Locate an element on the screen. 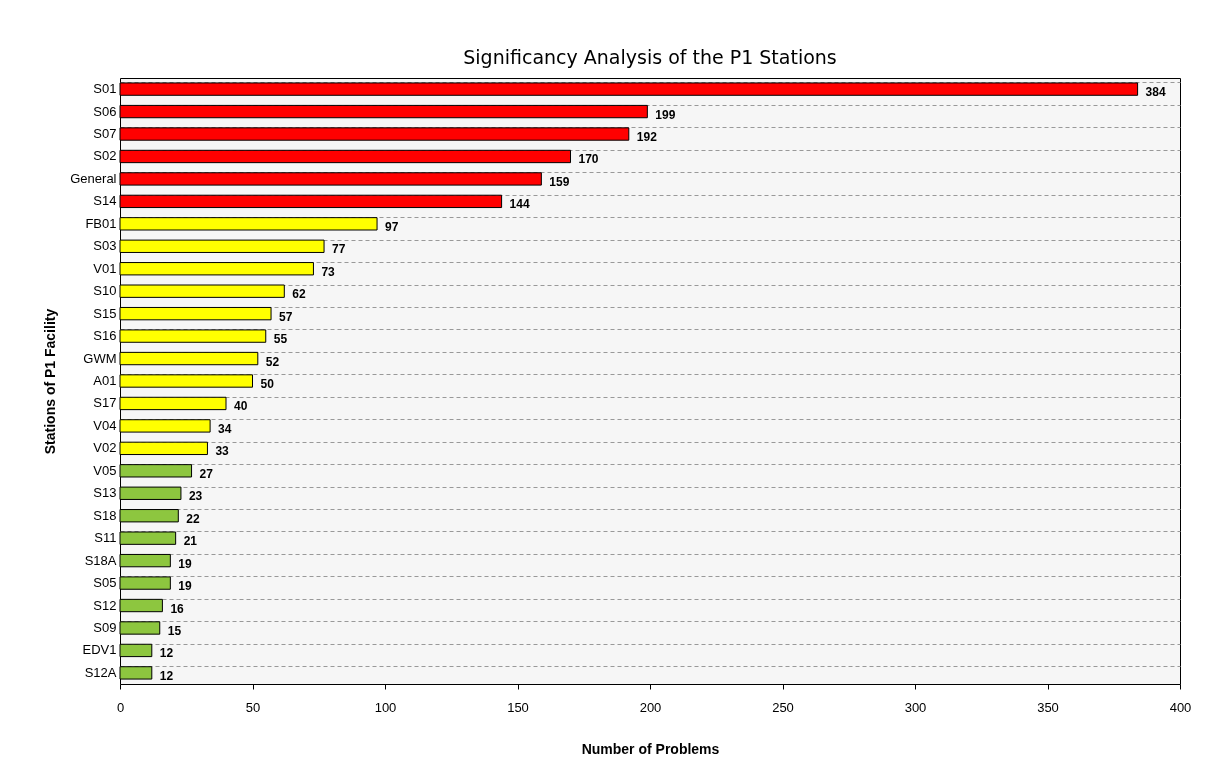 Image resolution: width=1212 pixels, height=763 pixels. y-tick-label: FB01 is located at coordinates (101, 223).